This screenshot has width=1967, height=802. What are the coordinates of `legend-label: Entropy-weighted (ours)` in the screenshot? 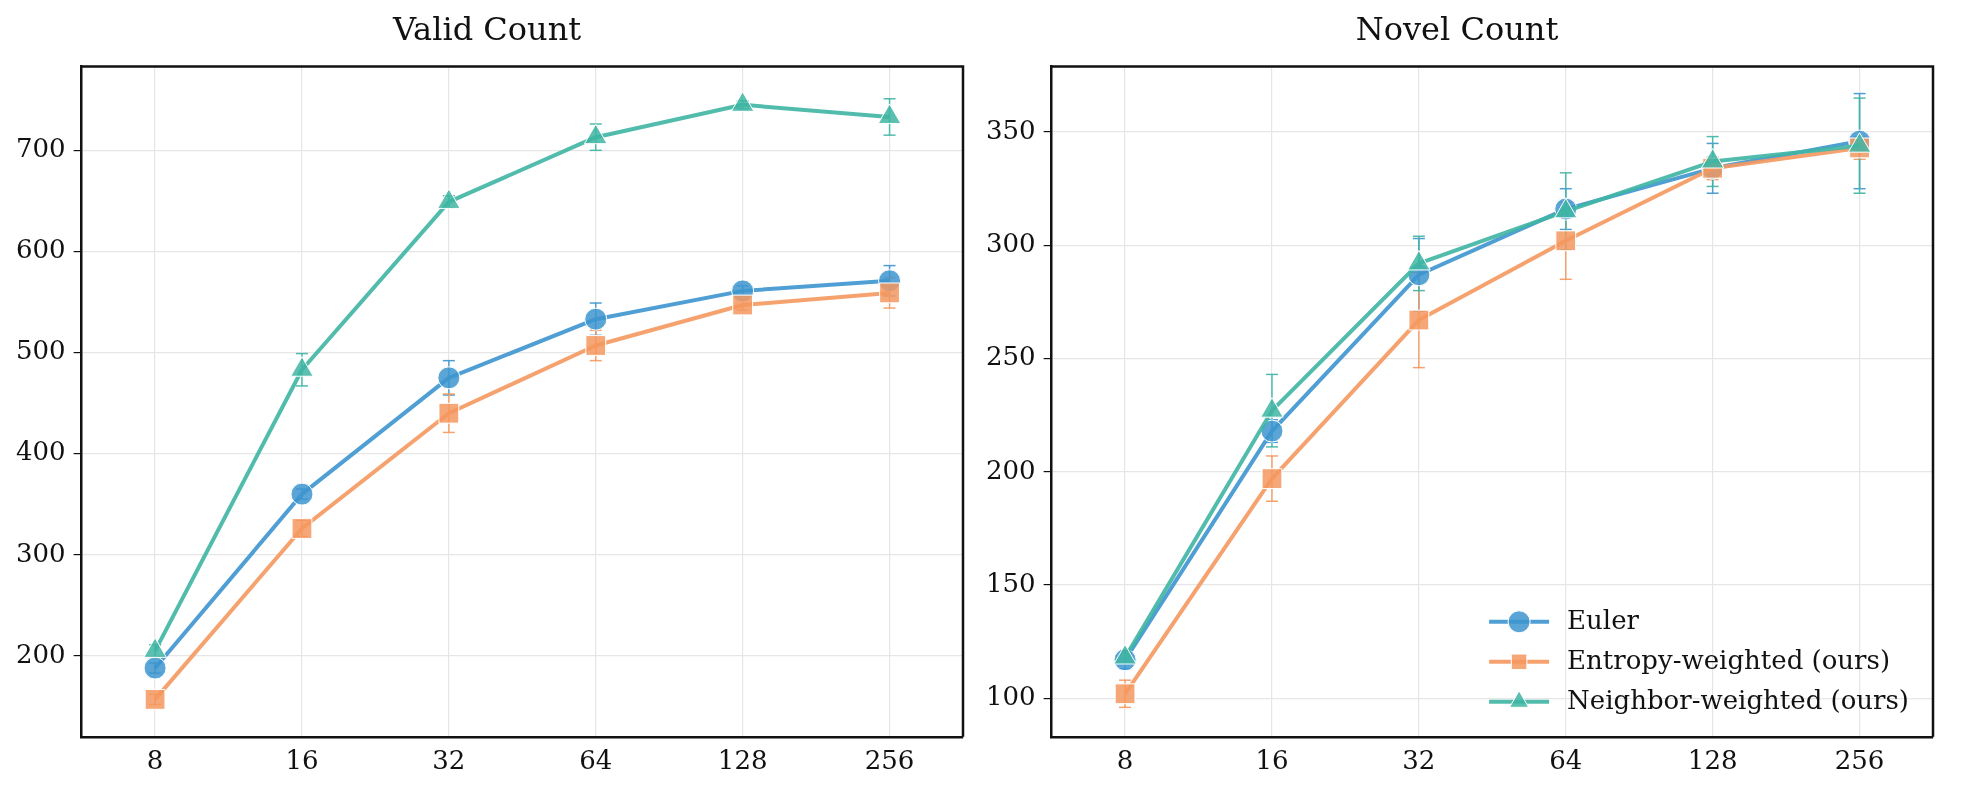 It's located at (1729, 659).